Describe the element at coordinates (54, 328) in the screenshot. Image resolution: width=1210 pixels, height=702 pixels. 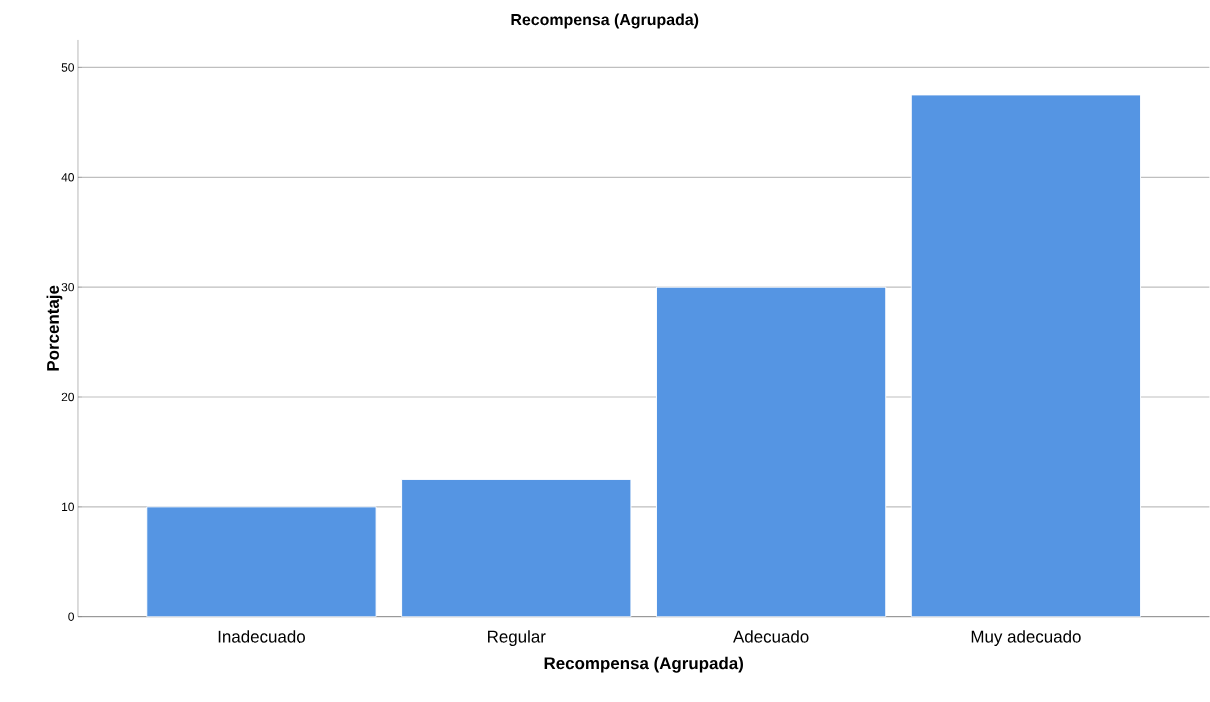
I see `y-axis-title: Porcentaje` at that location.